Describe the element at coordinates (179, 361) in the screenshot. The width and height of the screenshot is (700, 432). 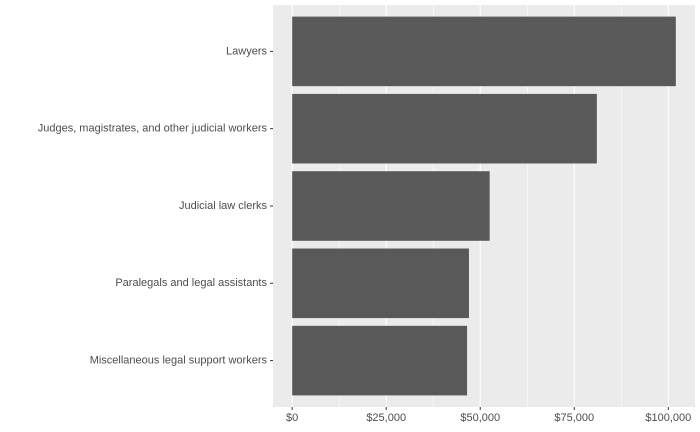
I see `y-tick-label: Miscellaneous legal support workers` at that location.